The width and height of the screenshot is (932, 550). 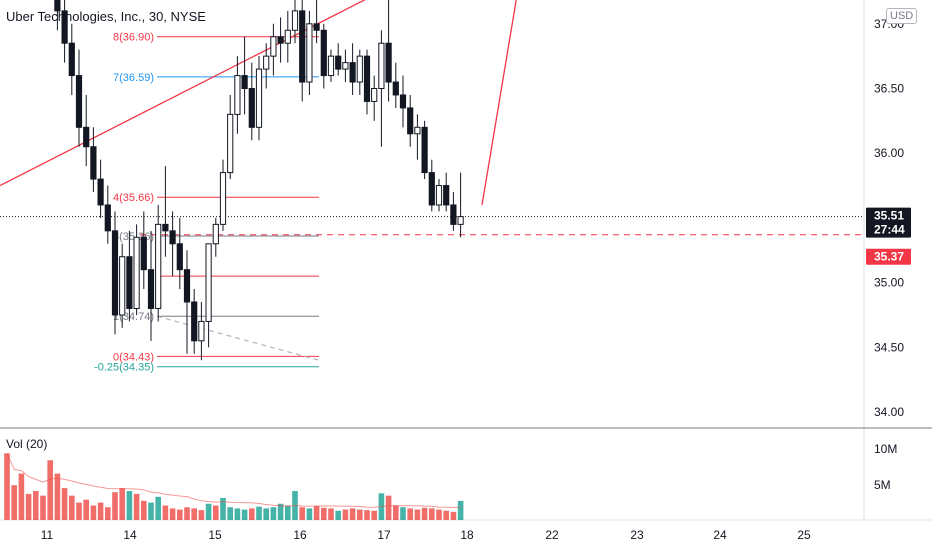 I want to click on fib-level-label: 8(36.90), so click(x=133, y=38).